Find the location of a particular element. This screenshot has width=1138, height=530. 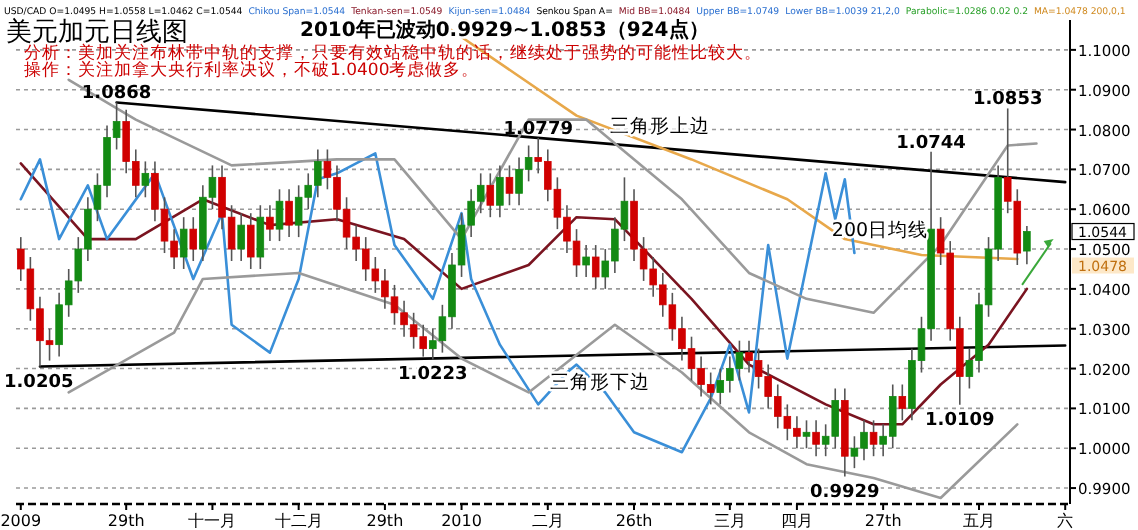

x-tick-label: 2009 is located at coordinates (21, 521).